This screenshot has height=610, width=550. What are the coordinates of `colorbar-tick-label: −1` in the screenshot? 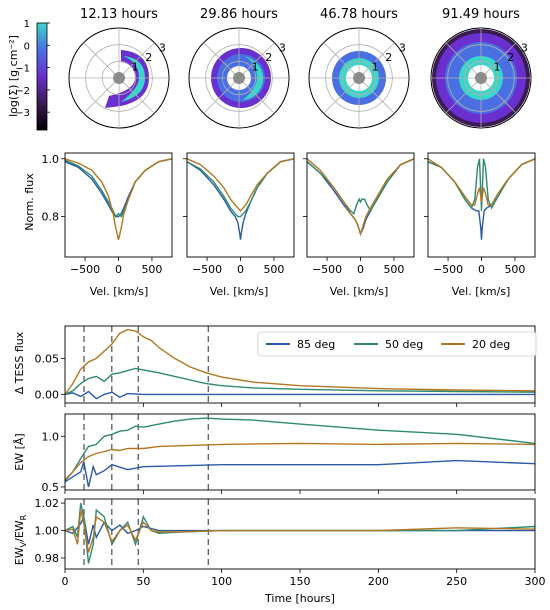 It's located at (22, 69).